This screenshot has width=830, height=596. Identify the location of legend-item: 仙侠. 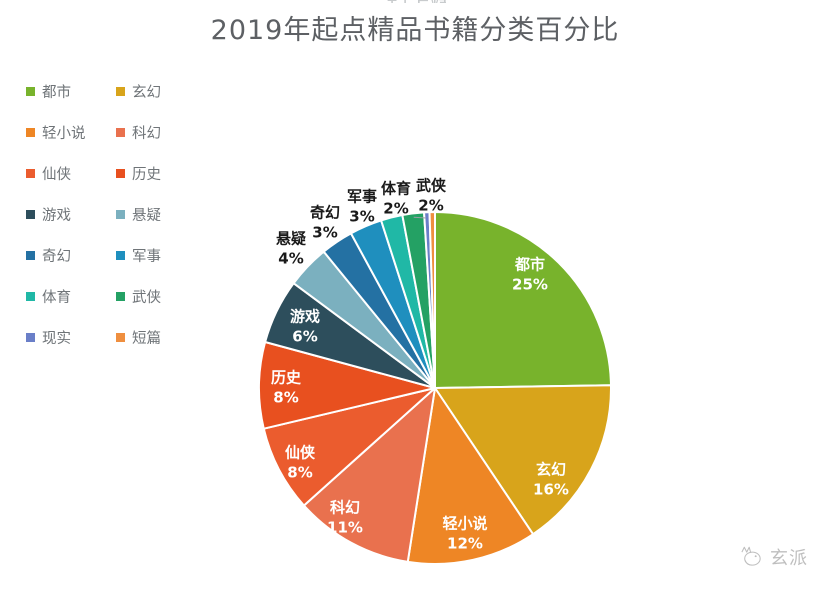
(65, 173).